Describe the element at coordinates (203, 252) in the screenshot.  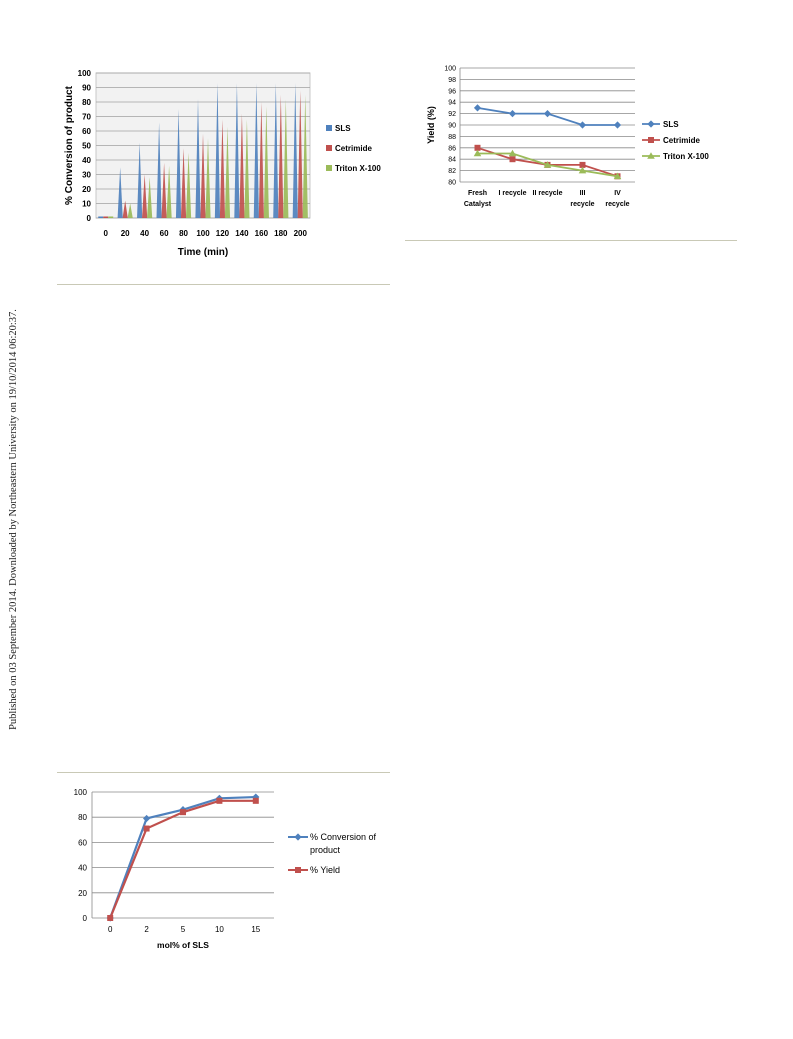
I see `x-axis-label: Time (min)` at that location.